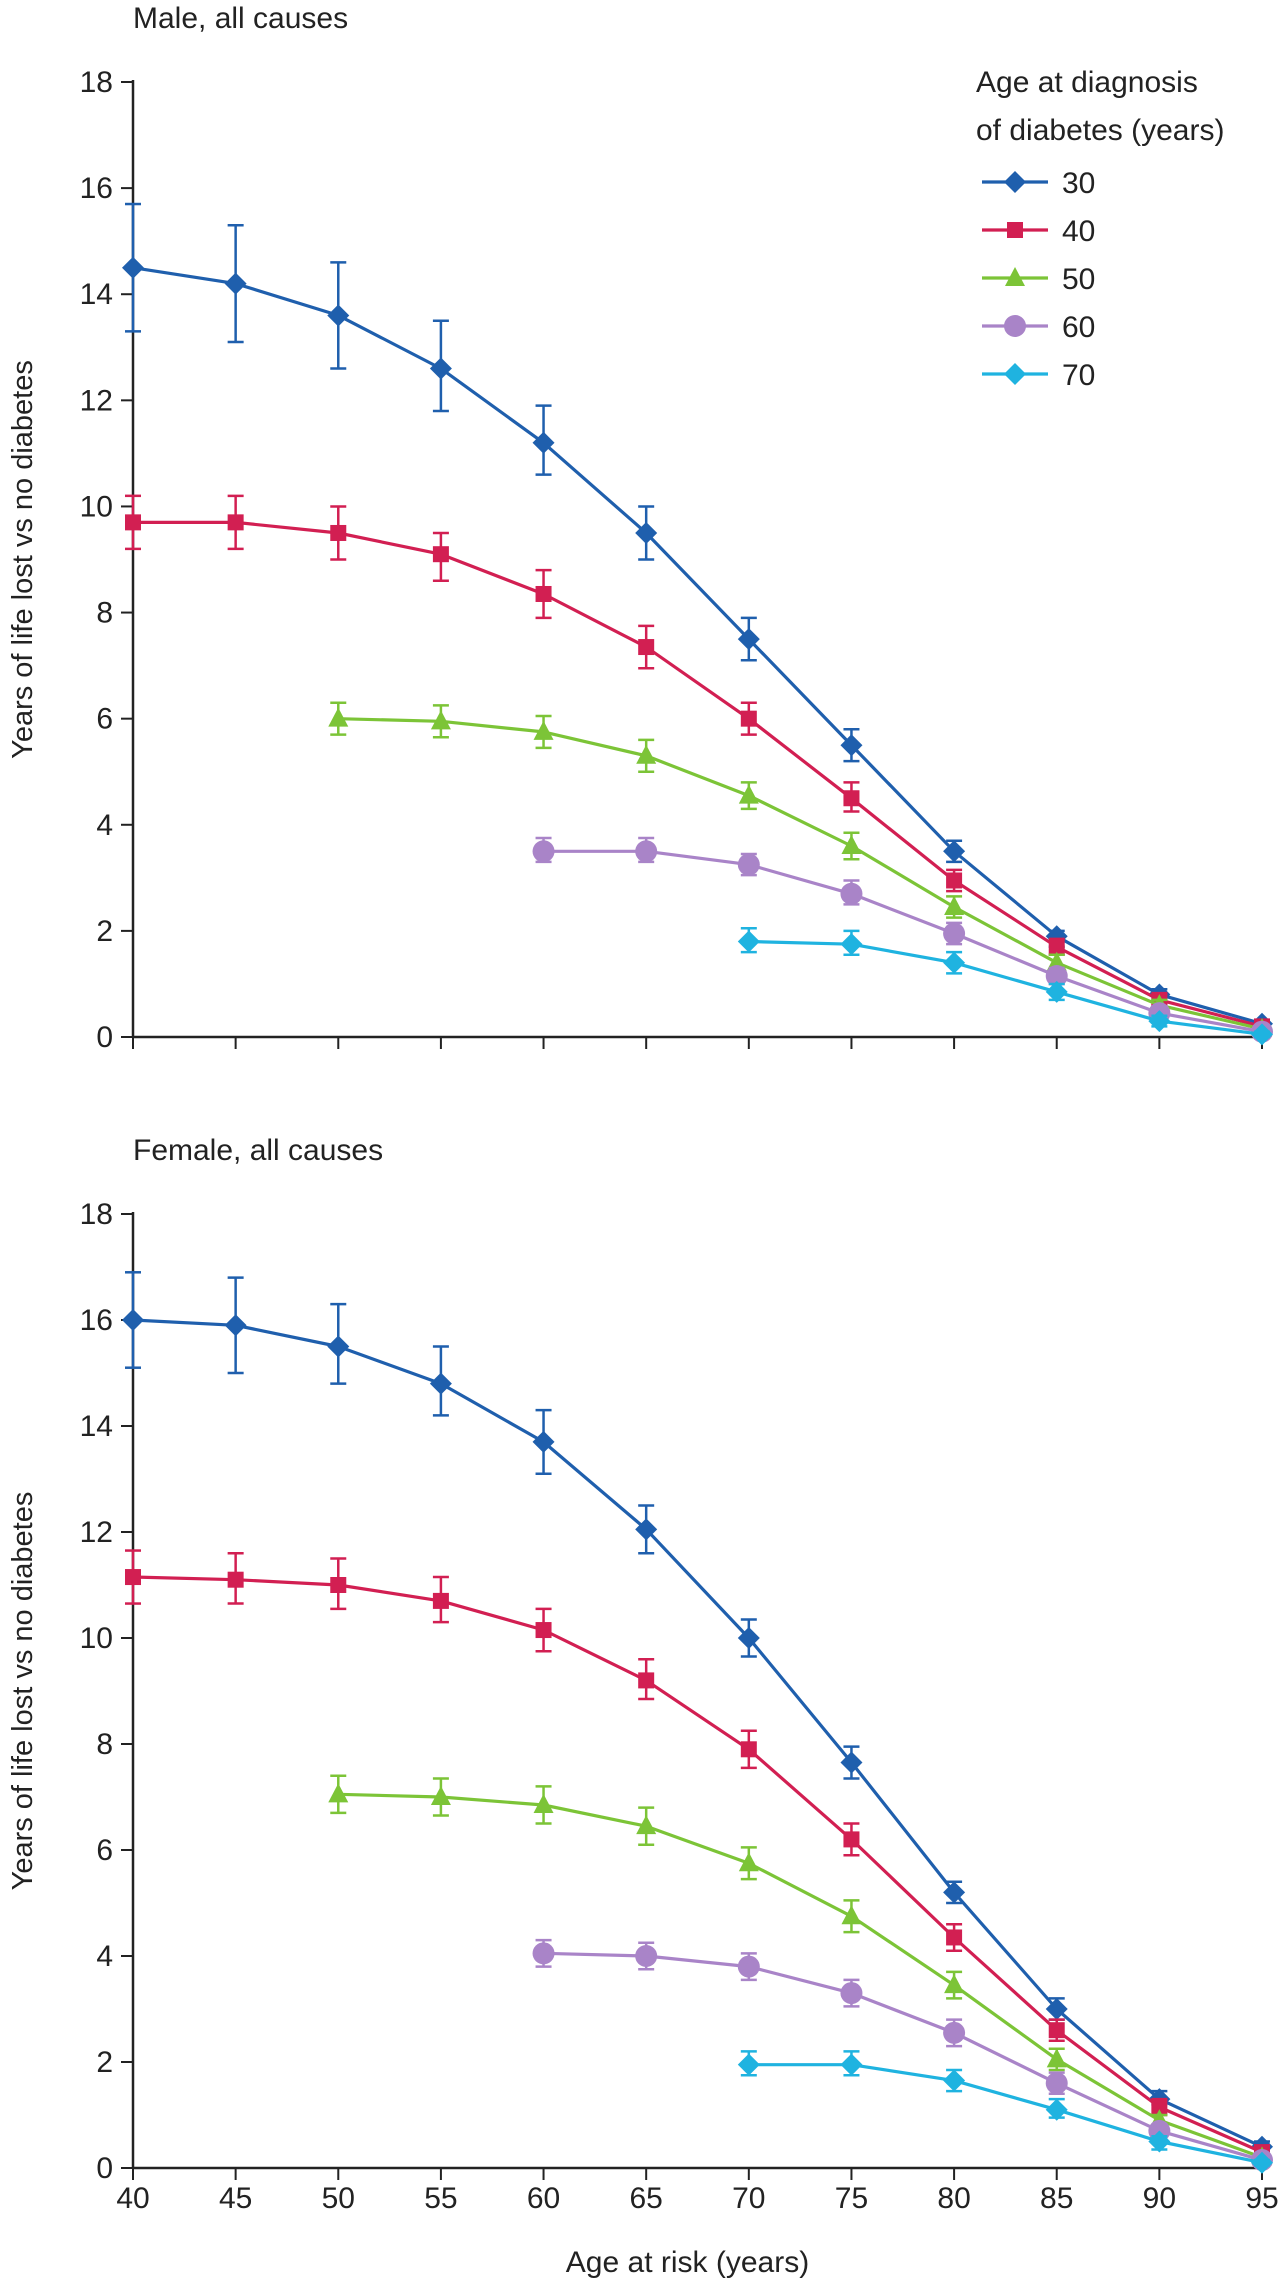  What do you see at coordinates (132, 2198) in the screenshot?
I see `female-x-tick-label: 40` at bounding box center [132, 2198].